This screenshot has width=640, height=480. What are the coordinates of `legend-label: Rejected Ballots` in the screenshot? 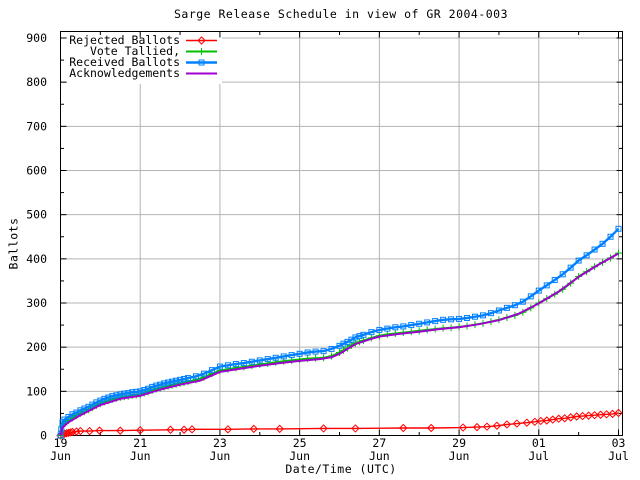 It's located at (124, 40).